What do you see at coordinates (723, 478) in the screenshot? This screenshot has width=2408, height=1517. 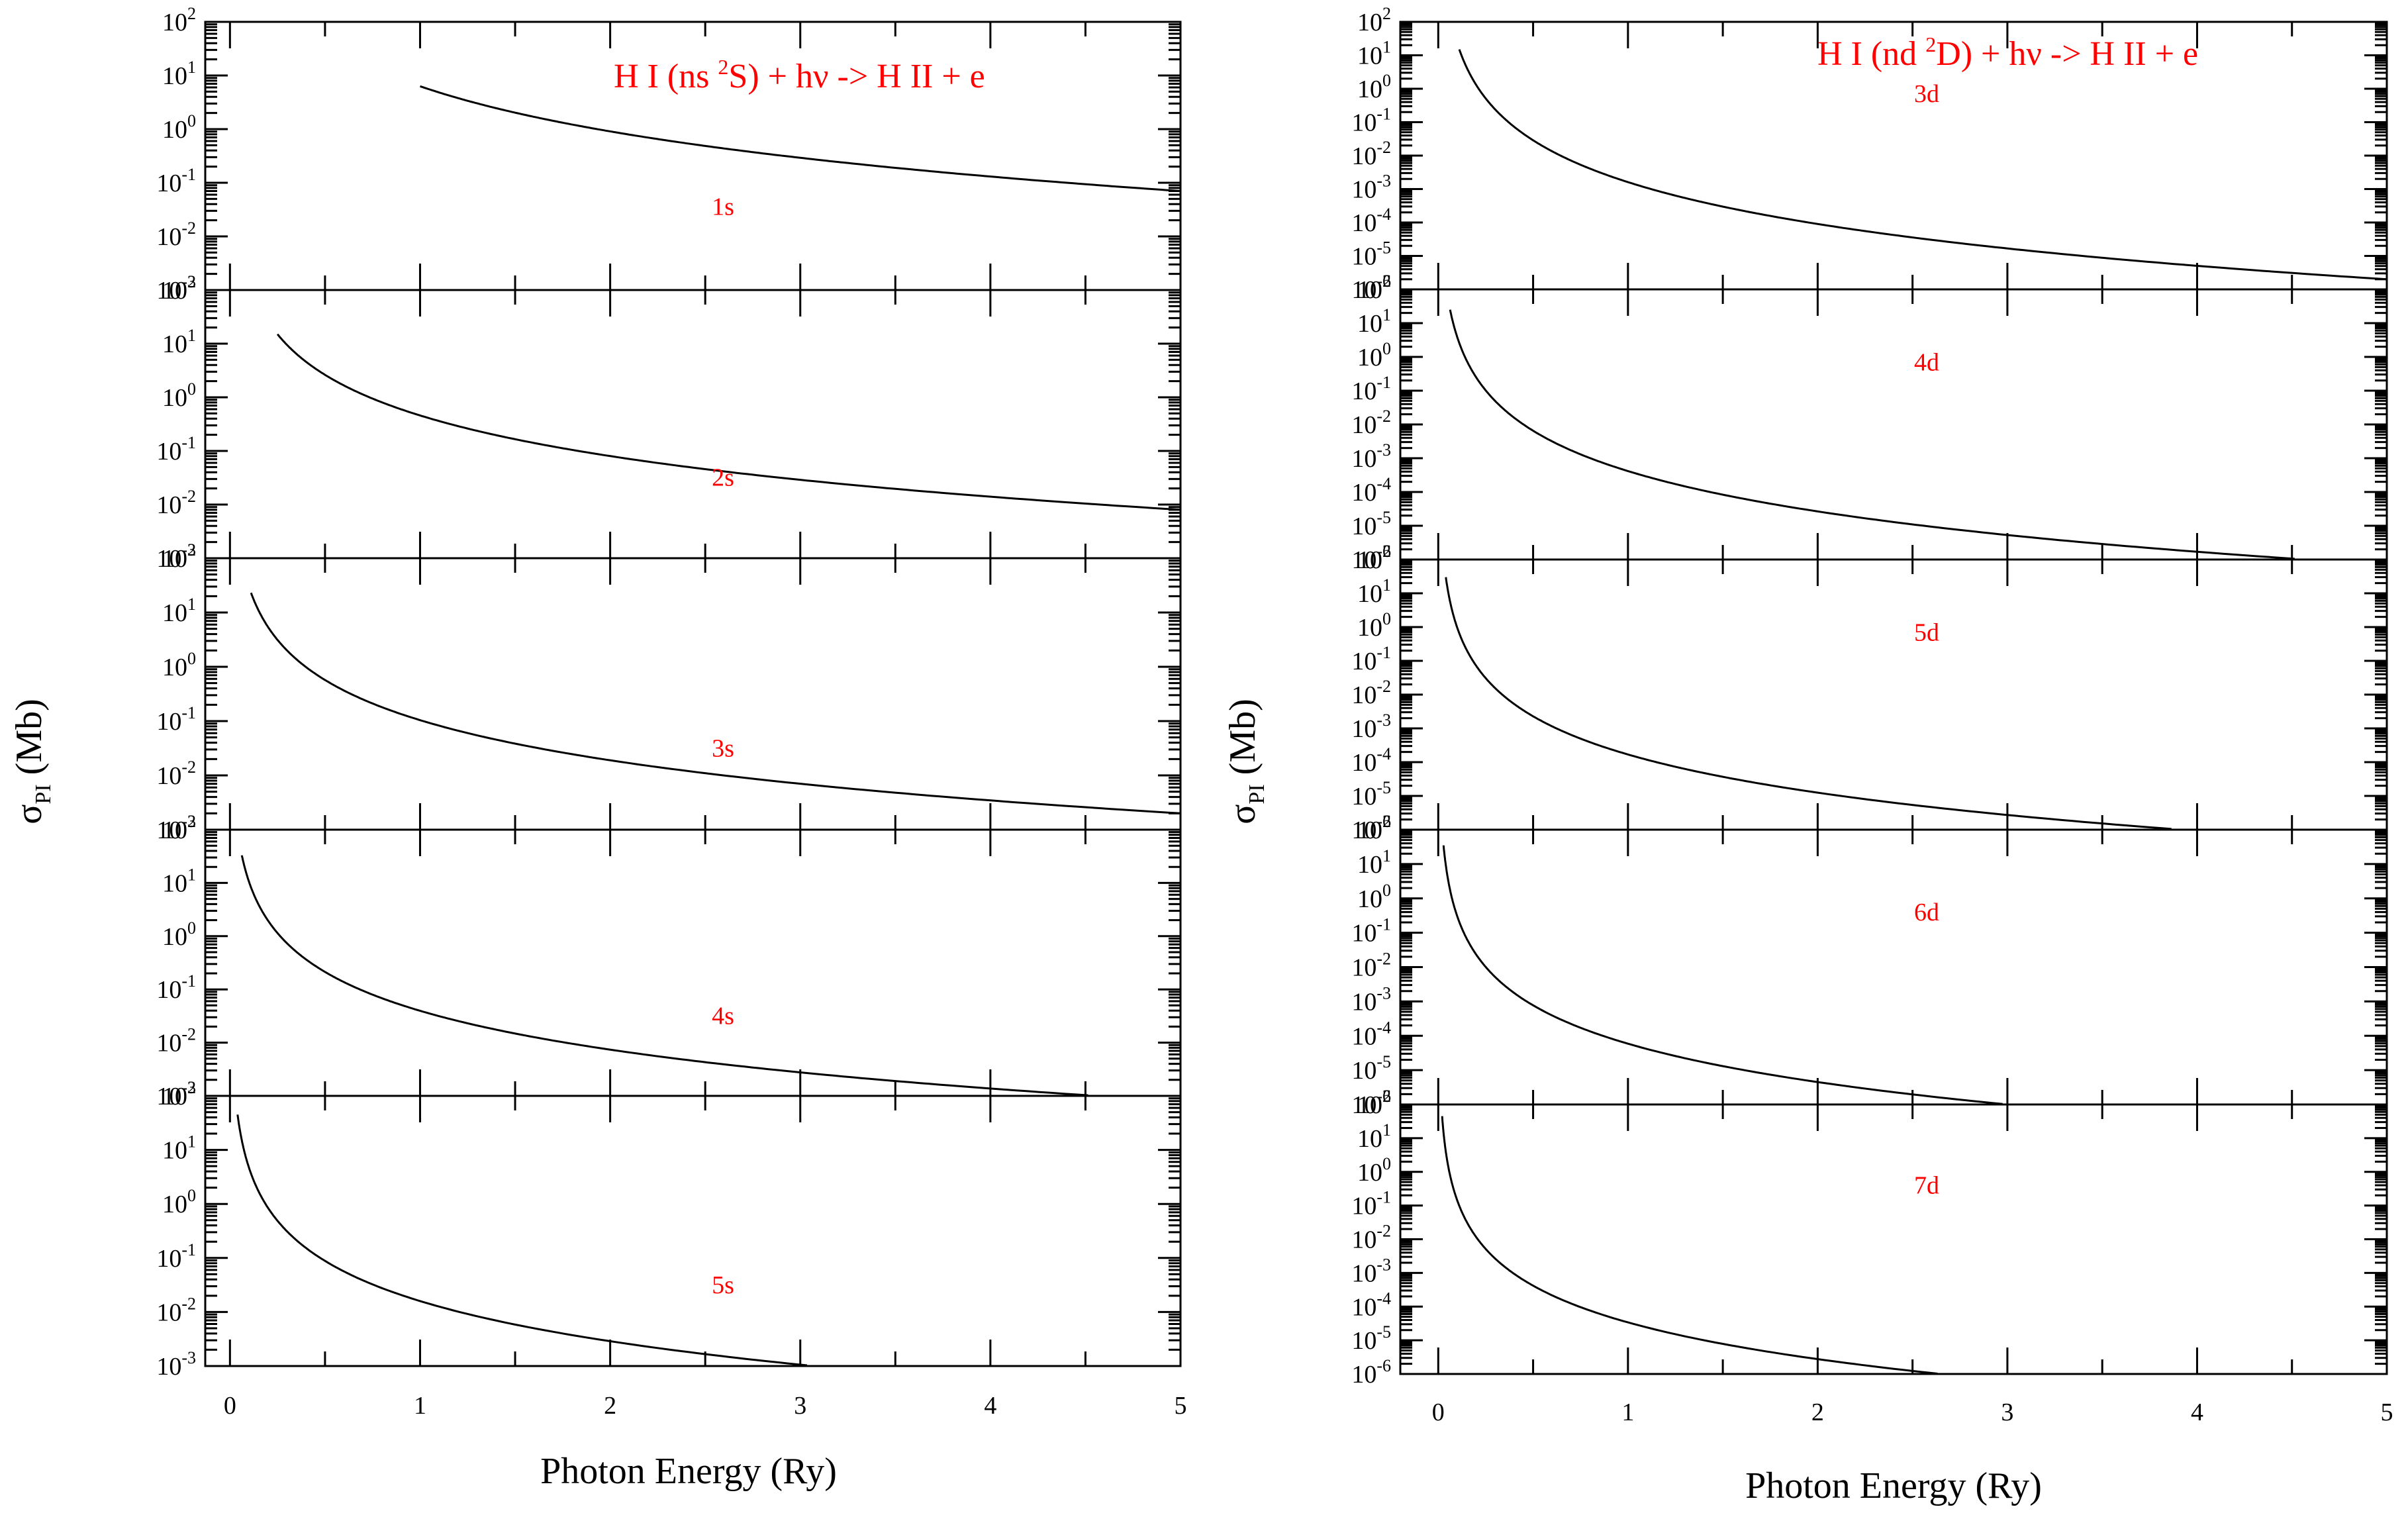 I see `panel-label-2s: 2s` at bounding box center [723, 478].